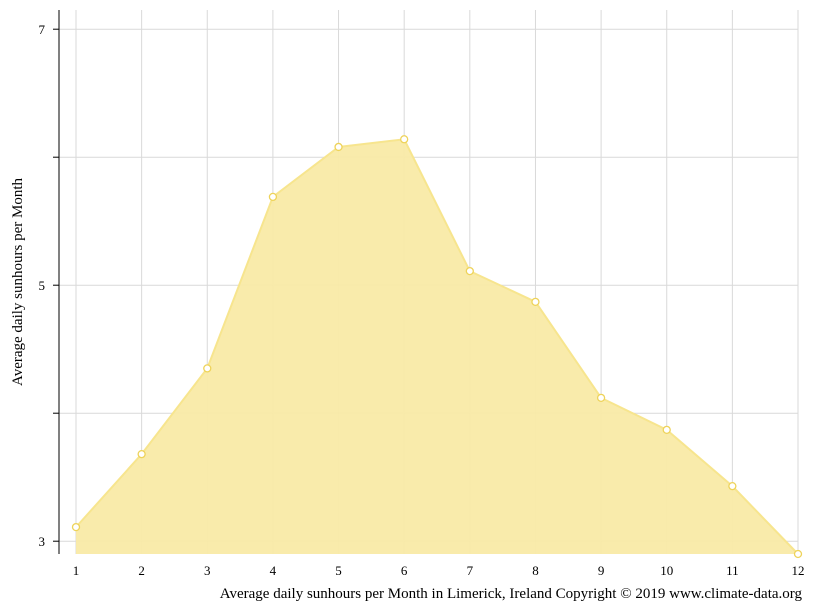  Describe the element at coordinates (601, 570) in the screenshot. I see `x-tick-label: 9` at that location.